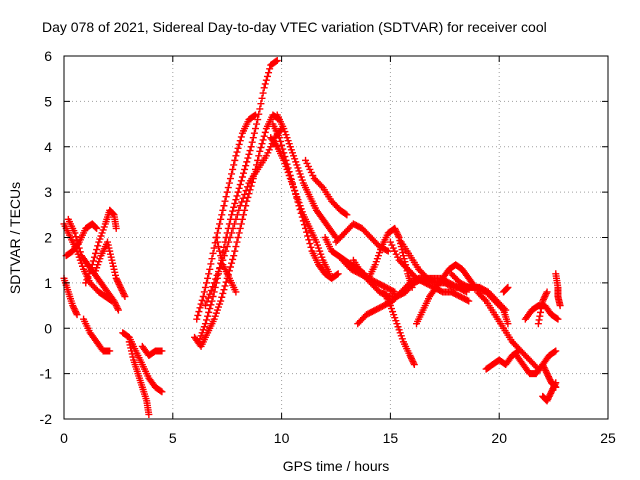 The width and height of the screenshot is (640, 480). What do you see at coordinates (46, 419) in the screenshot?
I see `y-tick-label: -2` at bounding box center [46, 419].